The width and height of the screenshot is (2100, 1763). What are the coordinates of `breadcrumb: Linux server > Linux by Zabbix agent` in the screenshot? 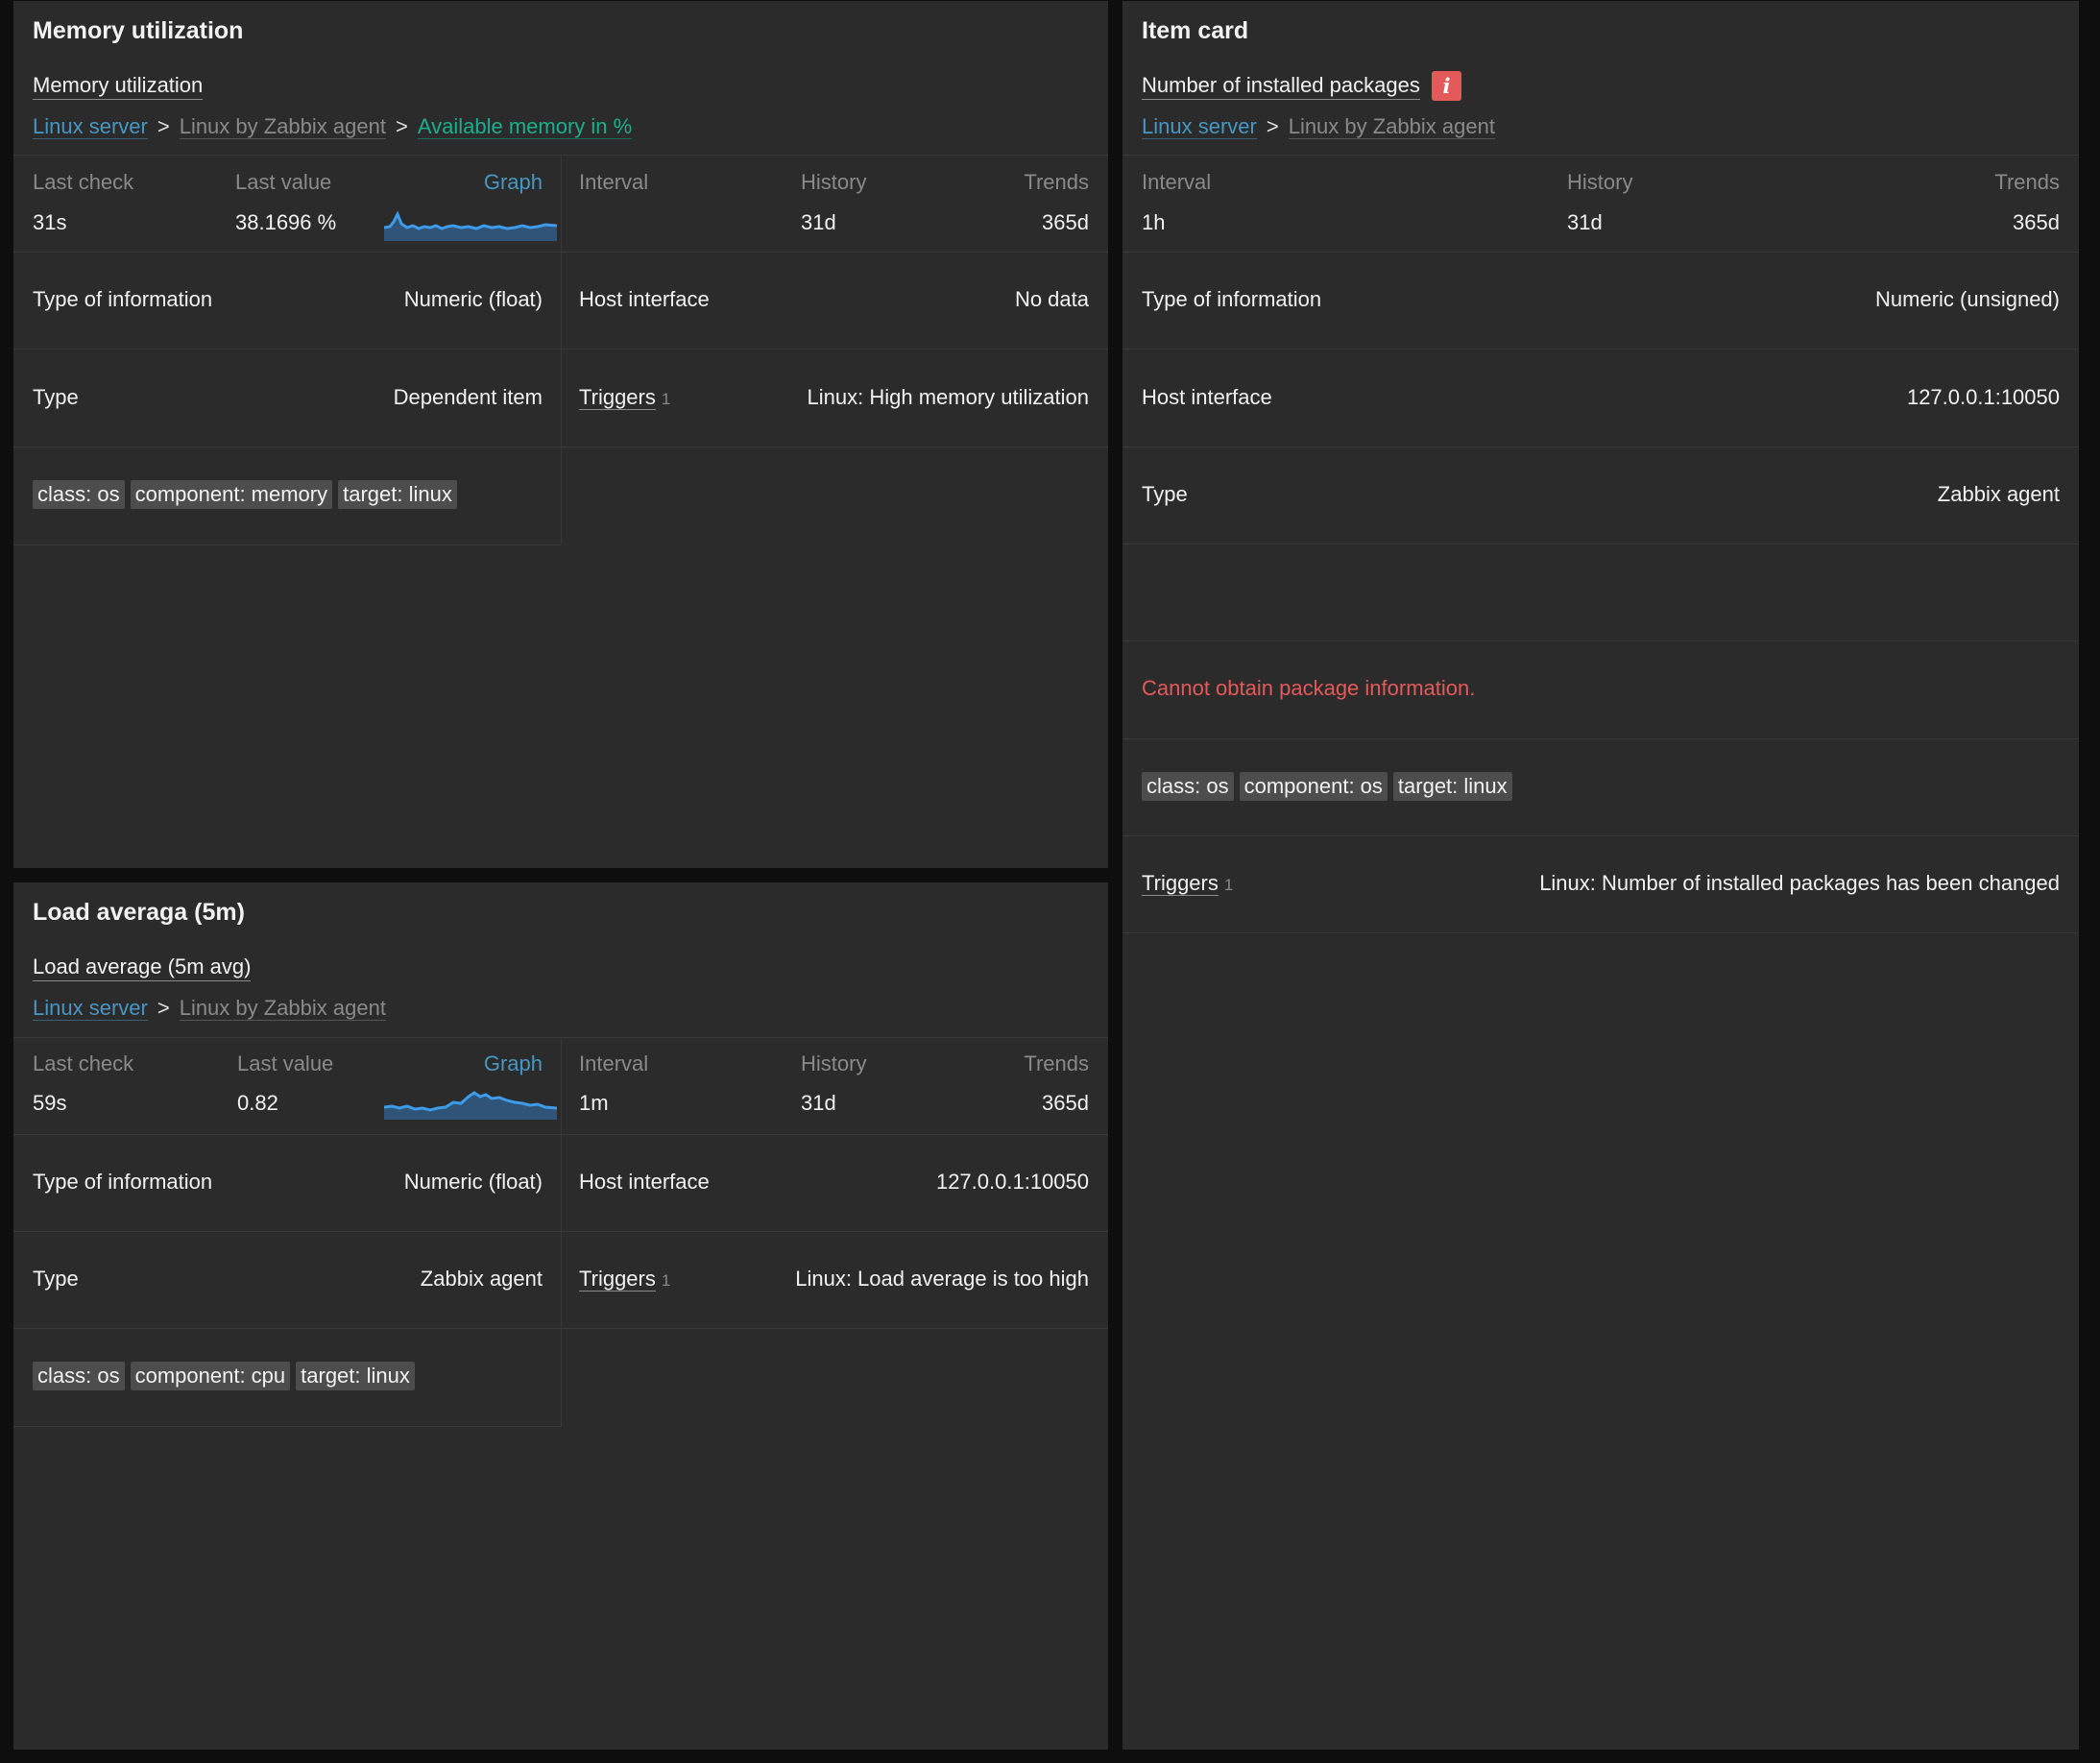 It's located at (1318, 126).